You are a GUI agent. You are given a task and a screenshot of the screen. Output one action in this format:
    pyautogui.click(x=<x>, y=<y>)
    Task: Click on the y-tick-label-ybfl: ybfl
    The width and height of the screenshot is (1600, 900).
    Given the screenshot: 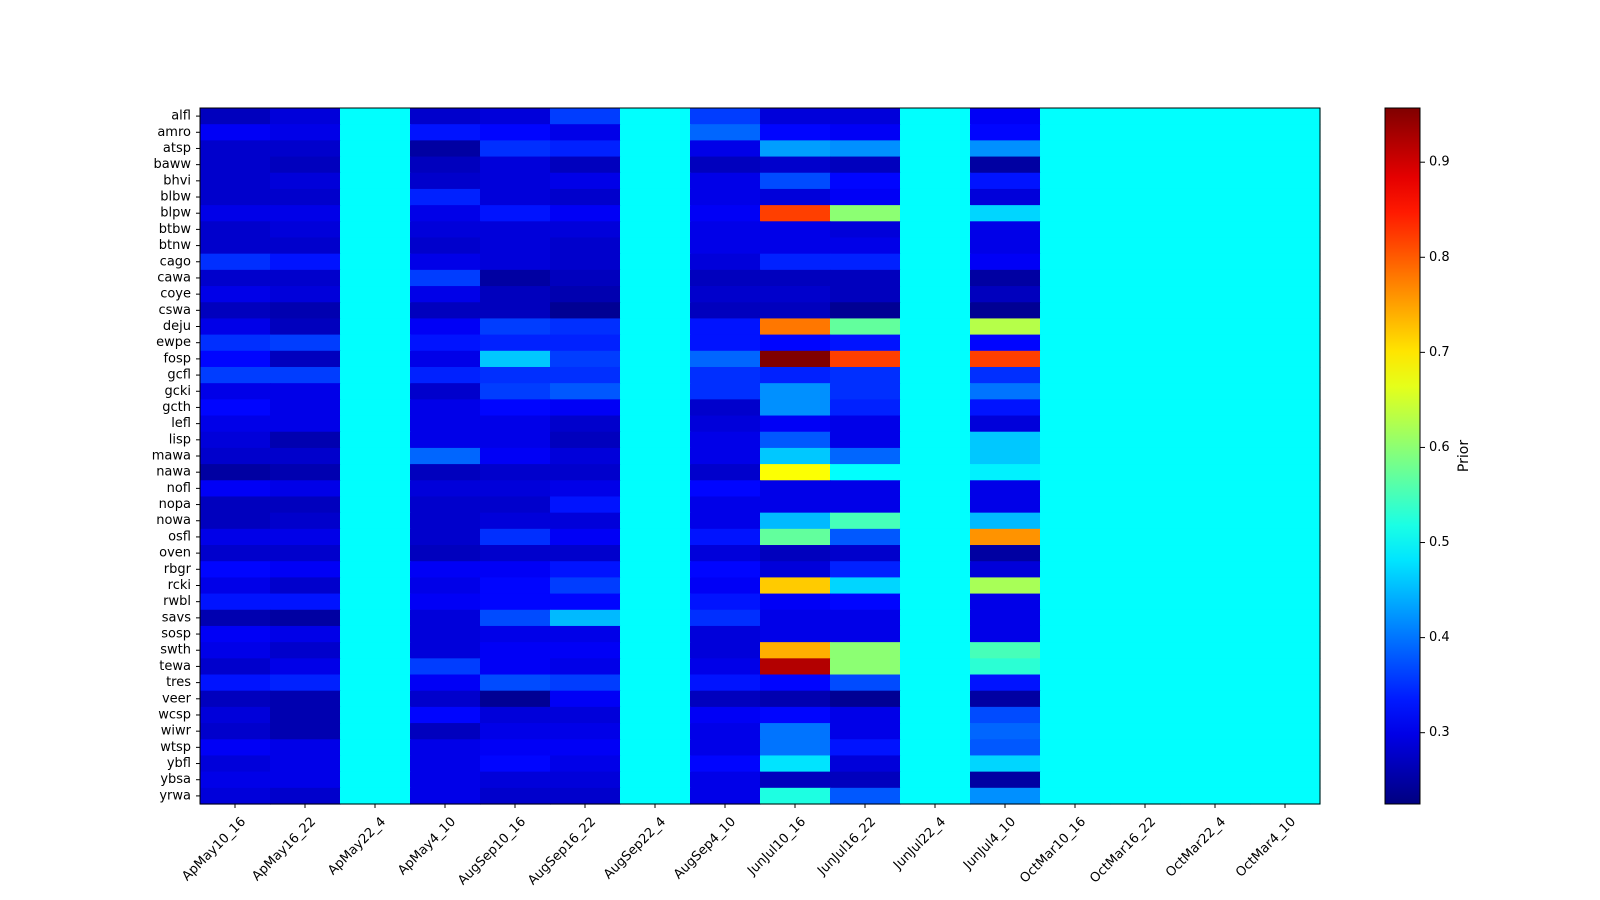 What is the action you would take?
    pyautogui.click(x=179, y=763)
    